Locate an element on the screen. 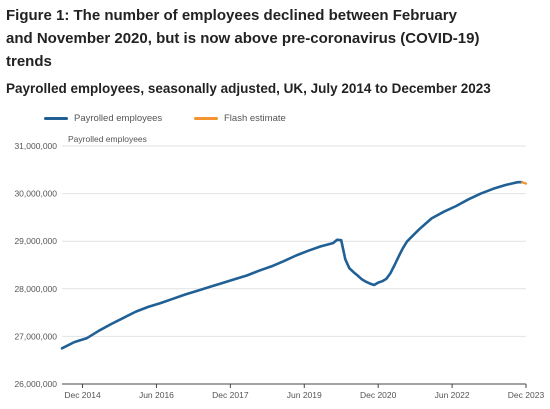 This screenshot has height=409, width=550. legend-item-payrolled-employees: Payrolled employees is located at coordinates (103, 118).